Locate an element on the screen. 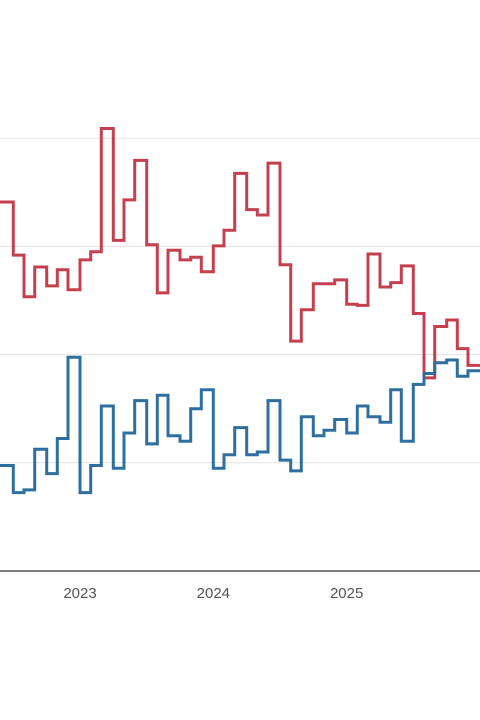 Image resolution: width=480 pixels, height=720 pixels. x-tick-label: 2025 is located at coordinates (346, 593).